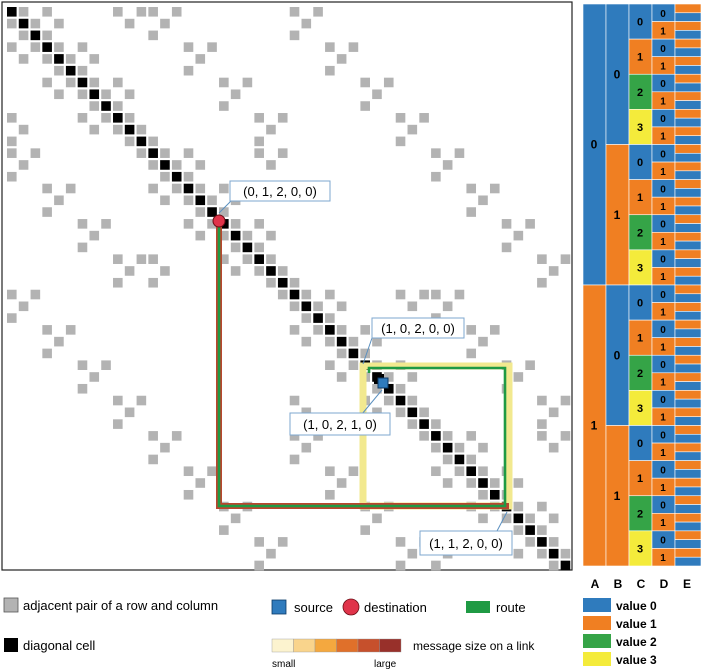 This screenshot has width=704, height=671. Describe the element at coordinates (597, 605) in the screenshot. I see `value-0-swatch` at that location.